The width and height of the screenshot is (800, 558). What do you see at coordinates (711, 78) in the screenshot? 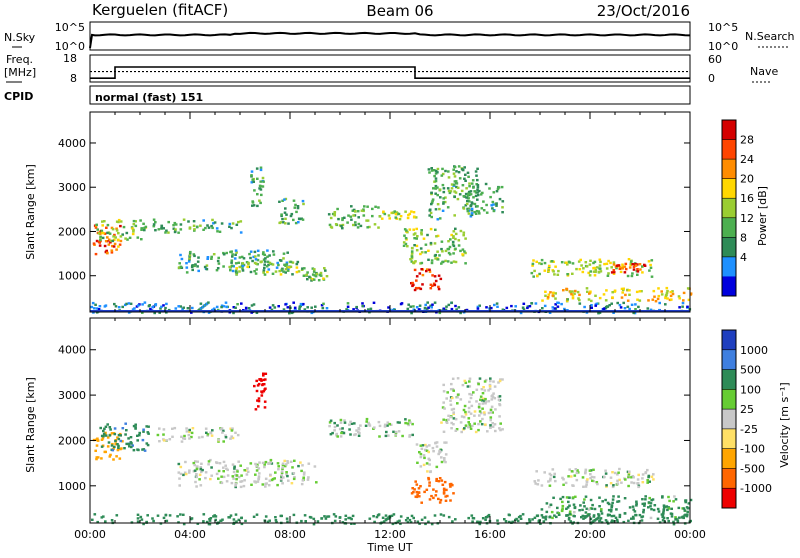
I see `nave-tick-bottom: 0` at bounding box center [711, 78].